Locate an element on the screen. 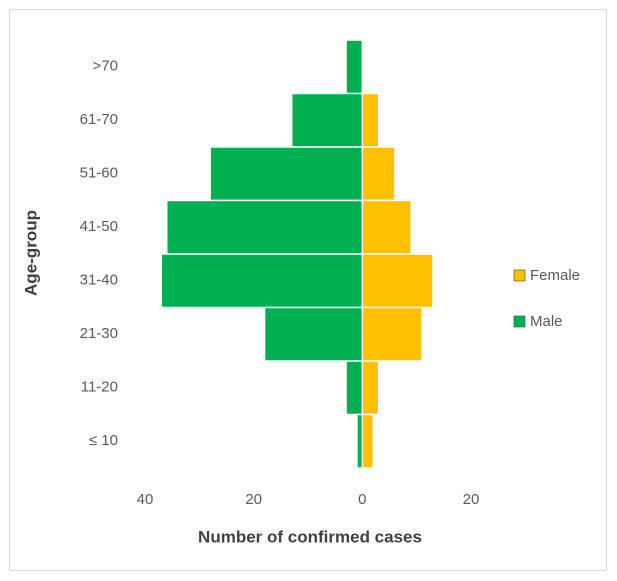 The width and height of the screenshot is (617, 581). x-tick-label: 40 is located at coordinates (145, 499).